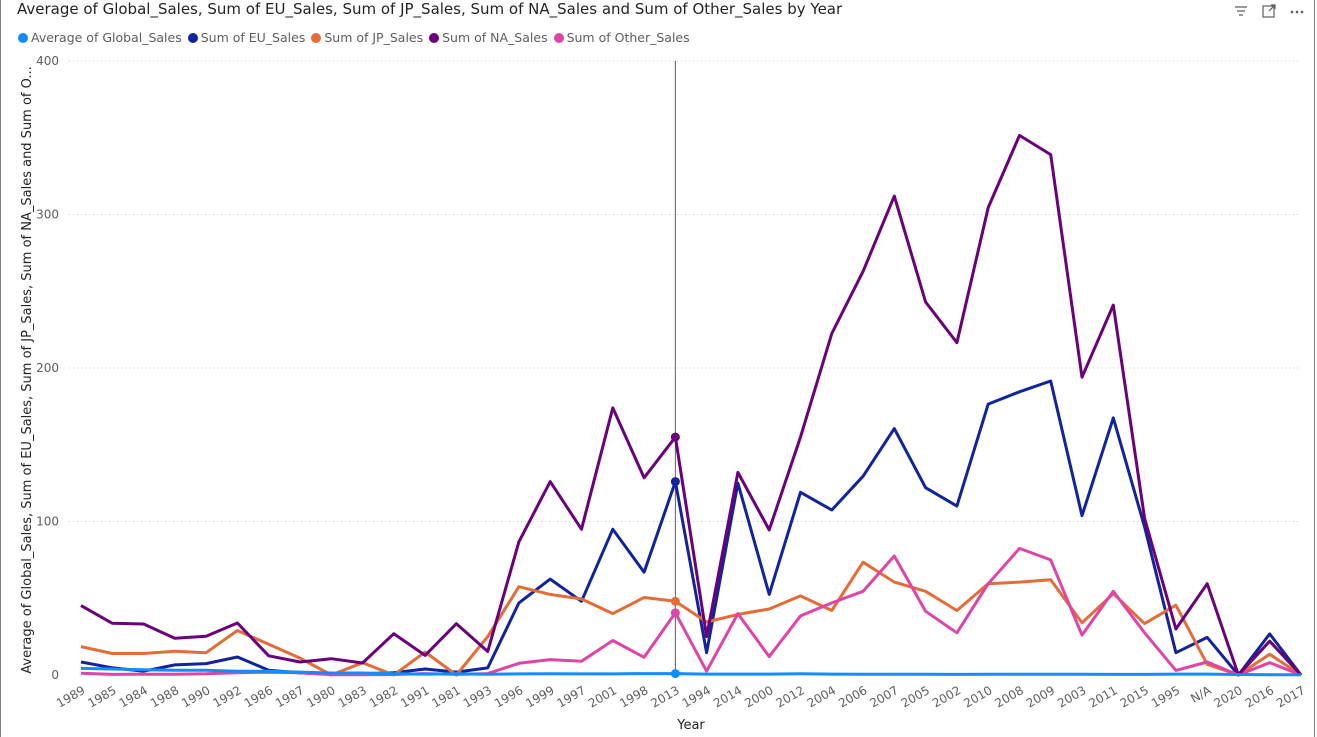  Describe the element at coordinates (320, 696) in the screenshot. I see `x-tick-label: 1980` at that location.